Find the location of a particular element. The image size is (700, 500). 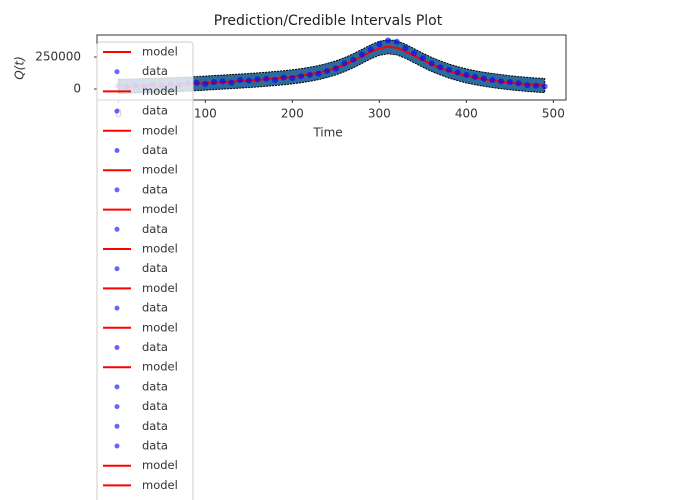

y-tick-label: 0 is located at coordinates (77, 88).